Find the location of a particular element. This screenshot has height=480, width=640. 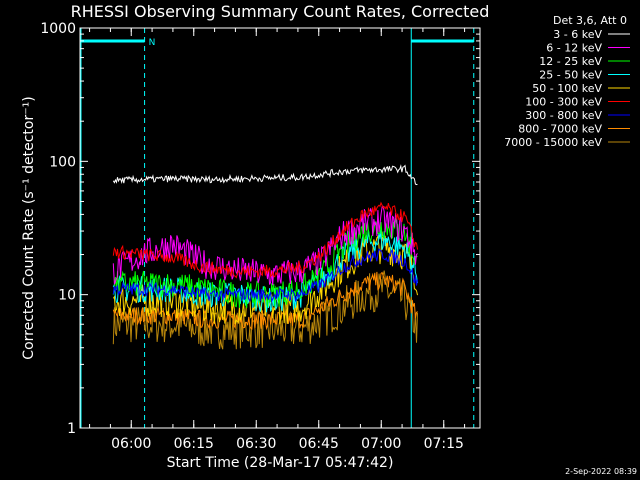

legend-label: 50 - 100 keV is located at coordinates (567, 88).